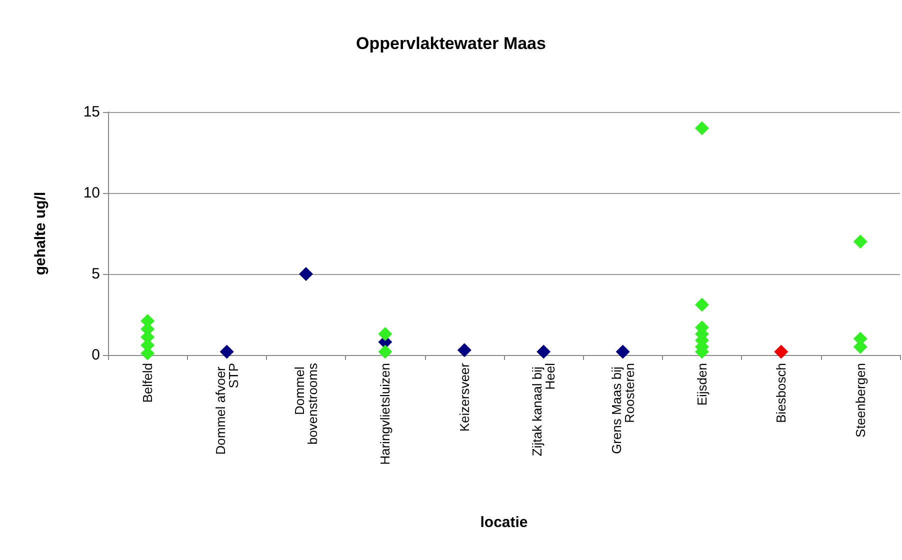  What do you see at coordinates (781, 393) in the screenshot?
I see `x-tick-label: Biesbosch` at bounding box center [781, 393].